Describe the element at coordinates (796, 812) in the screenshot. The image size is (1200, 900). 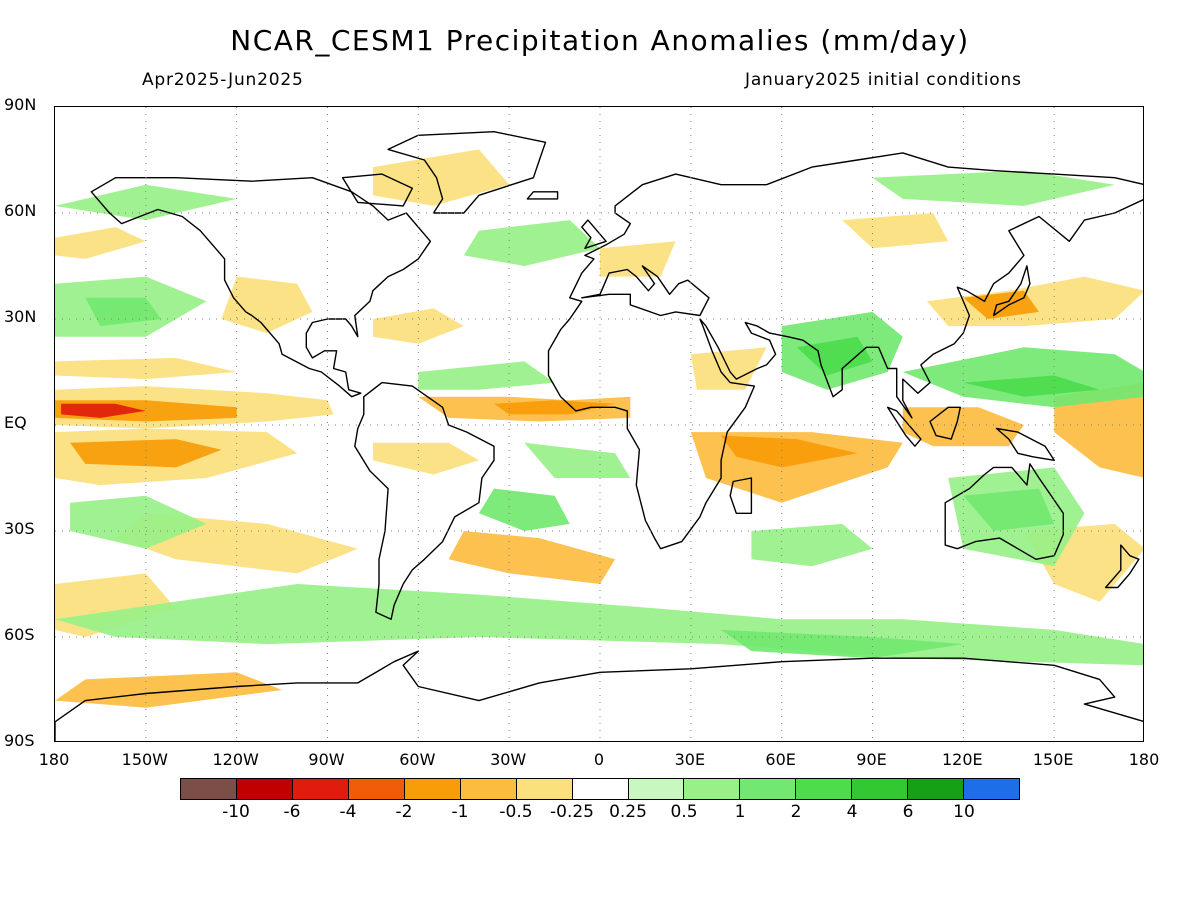
I see `colorbar-label: 2` at that location.